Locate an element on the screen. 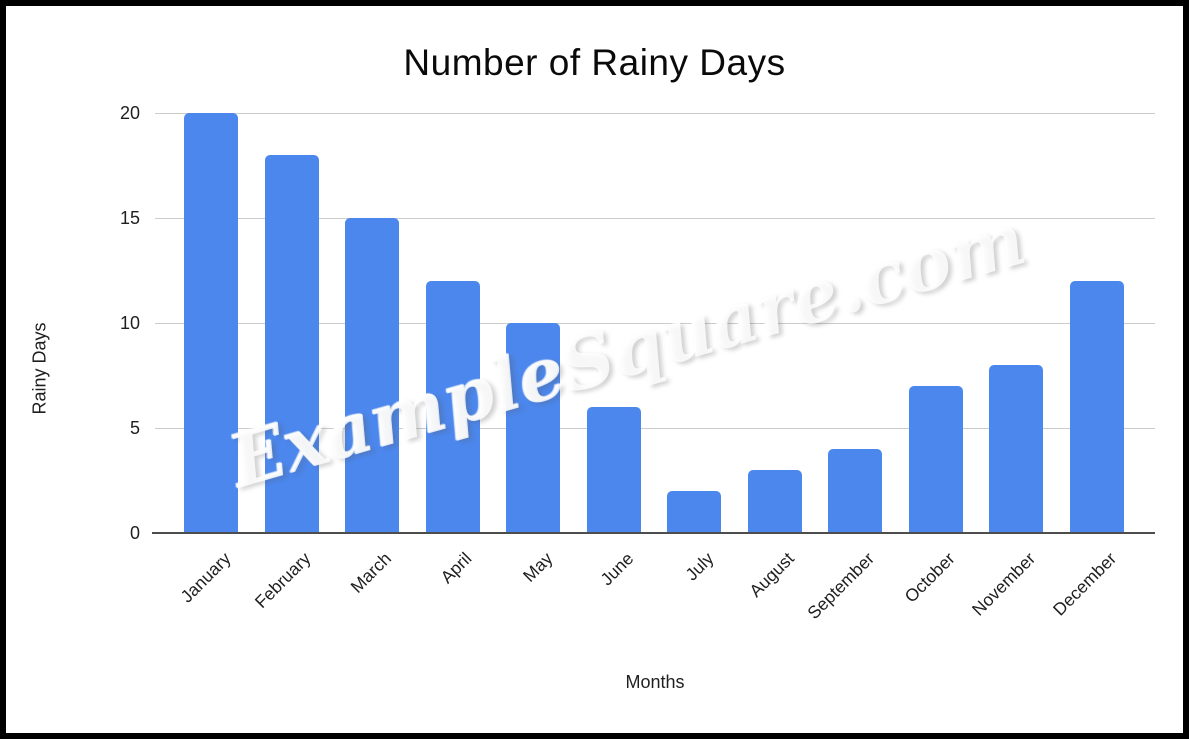 The width and height of the screenshot is (1189, 739). y-axis-title: Rainy Days is located at coordinates (39, 368).